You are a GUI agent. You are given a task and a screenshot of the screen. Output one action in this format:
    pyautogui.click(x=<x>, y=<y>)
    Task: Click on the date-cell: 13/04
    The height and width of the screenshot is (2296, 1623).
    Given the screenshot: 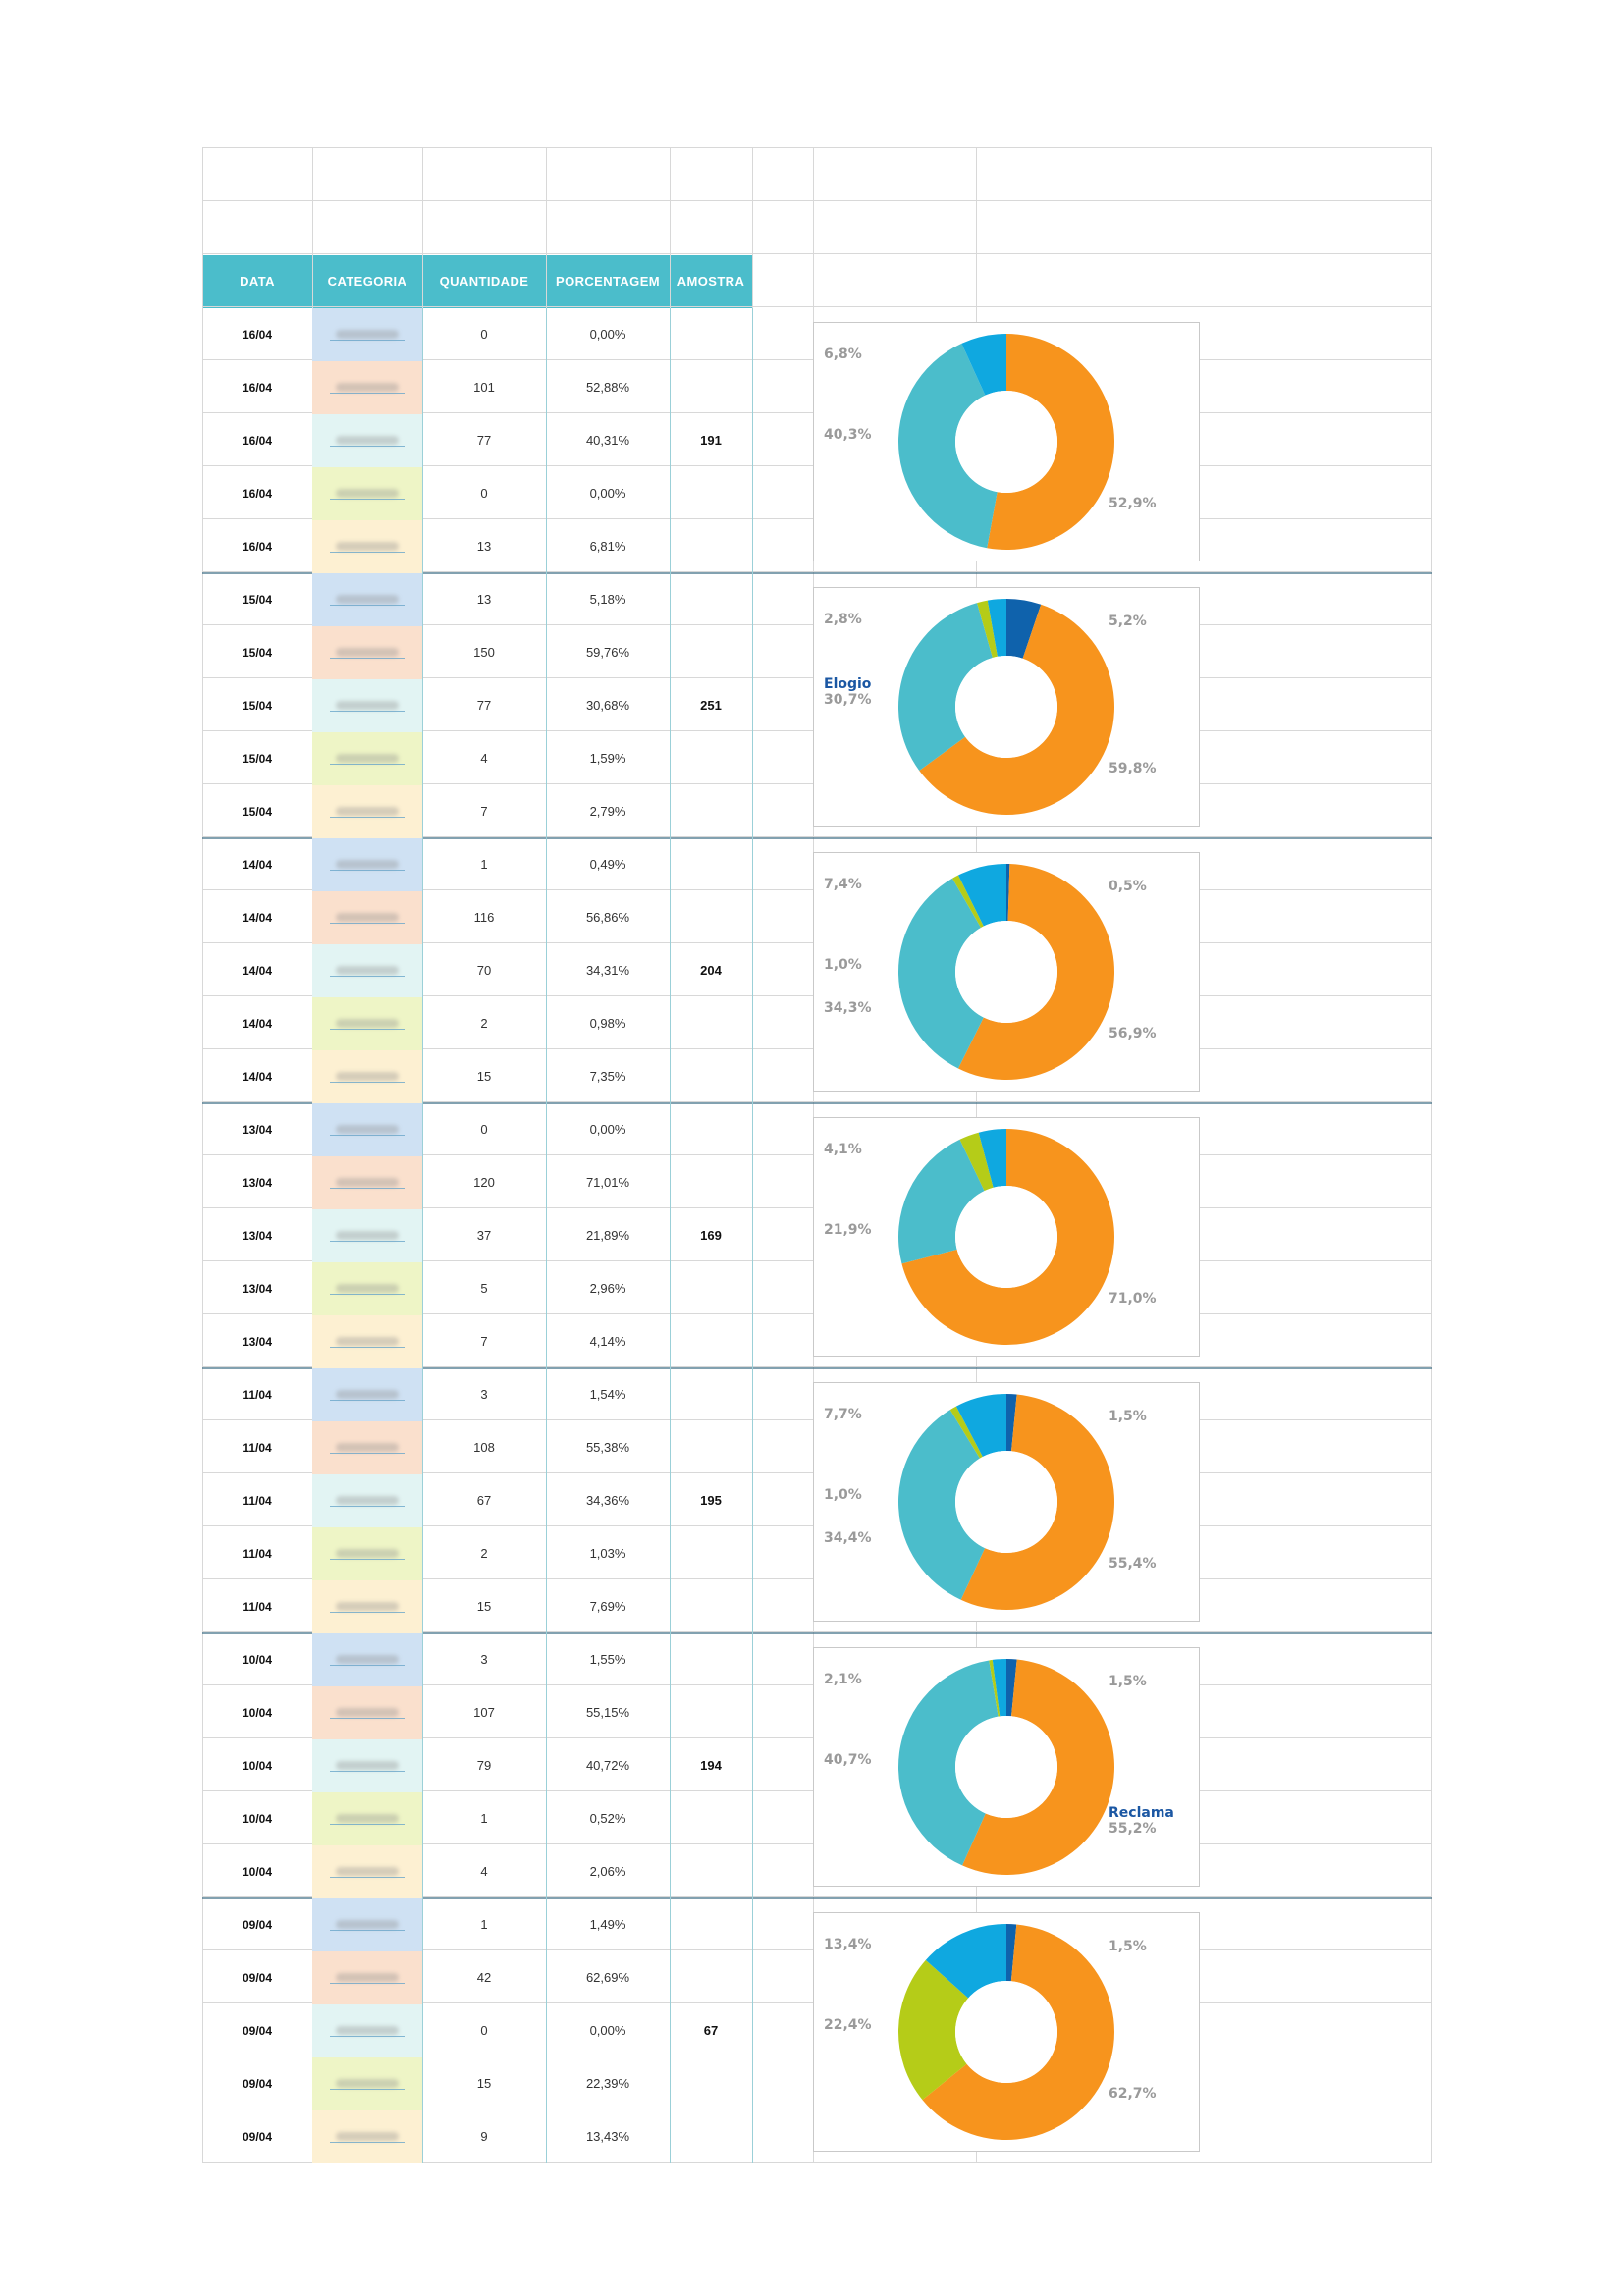 What is the action you would take?
    pyautogui.click(x=257, y=1130)
    